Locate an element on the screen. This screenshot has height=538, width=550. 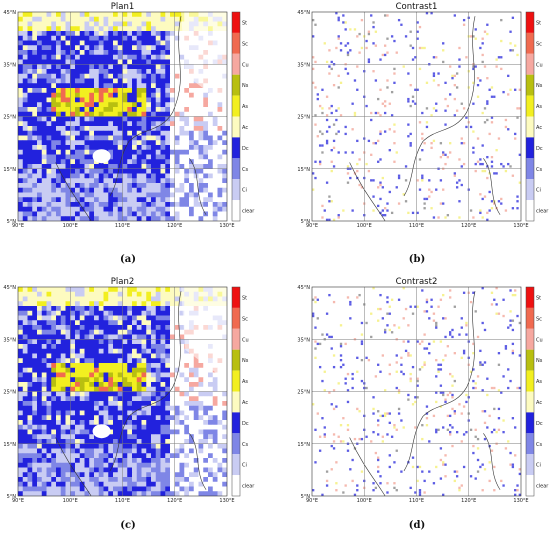
colorbar-label: Ac is located at coordinates (539, 128).